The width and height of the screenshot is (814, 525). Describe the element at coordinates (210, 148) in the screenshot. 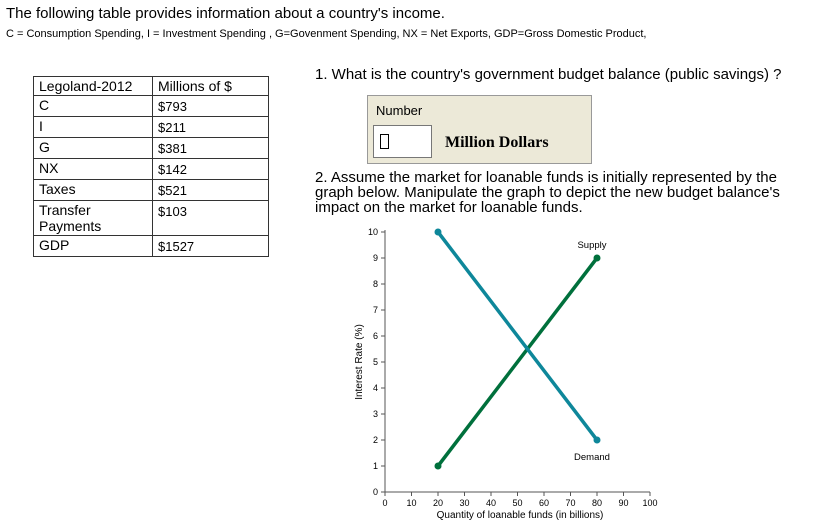

I see `table-cell-value: $381` at that location.